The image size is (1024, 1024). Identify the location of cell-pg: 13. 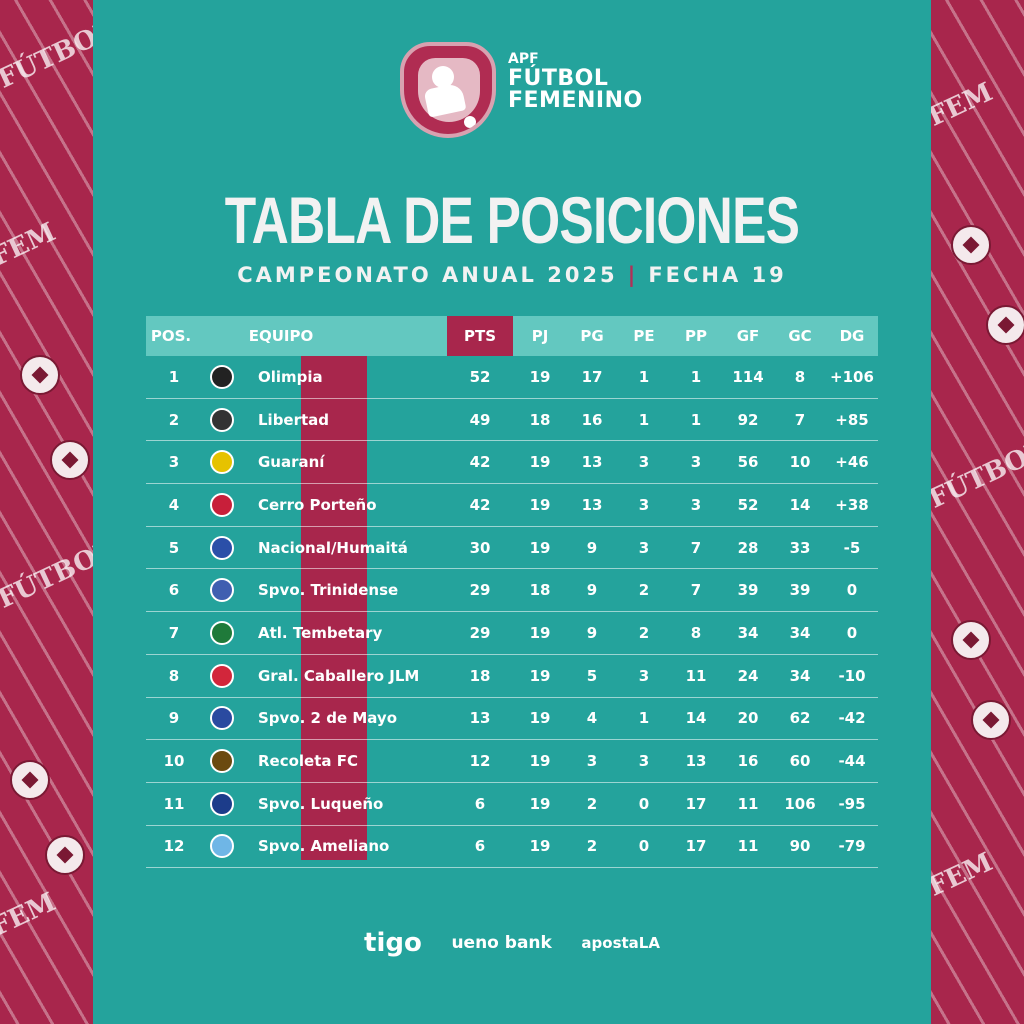
(592, 462).